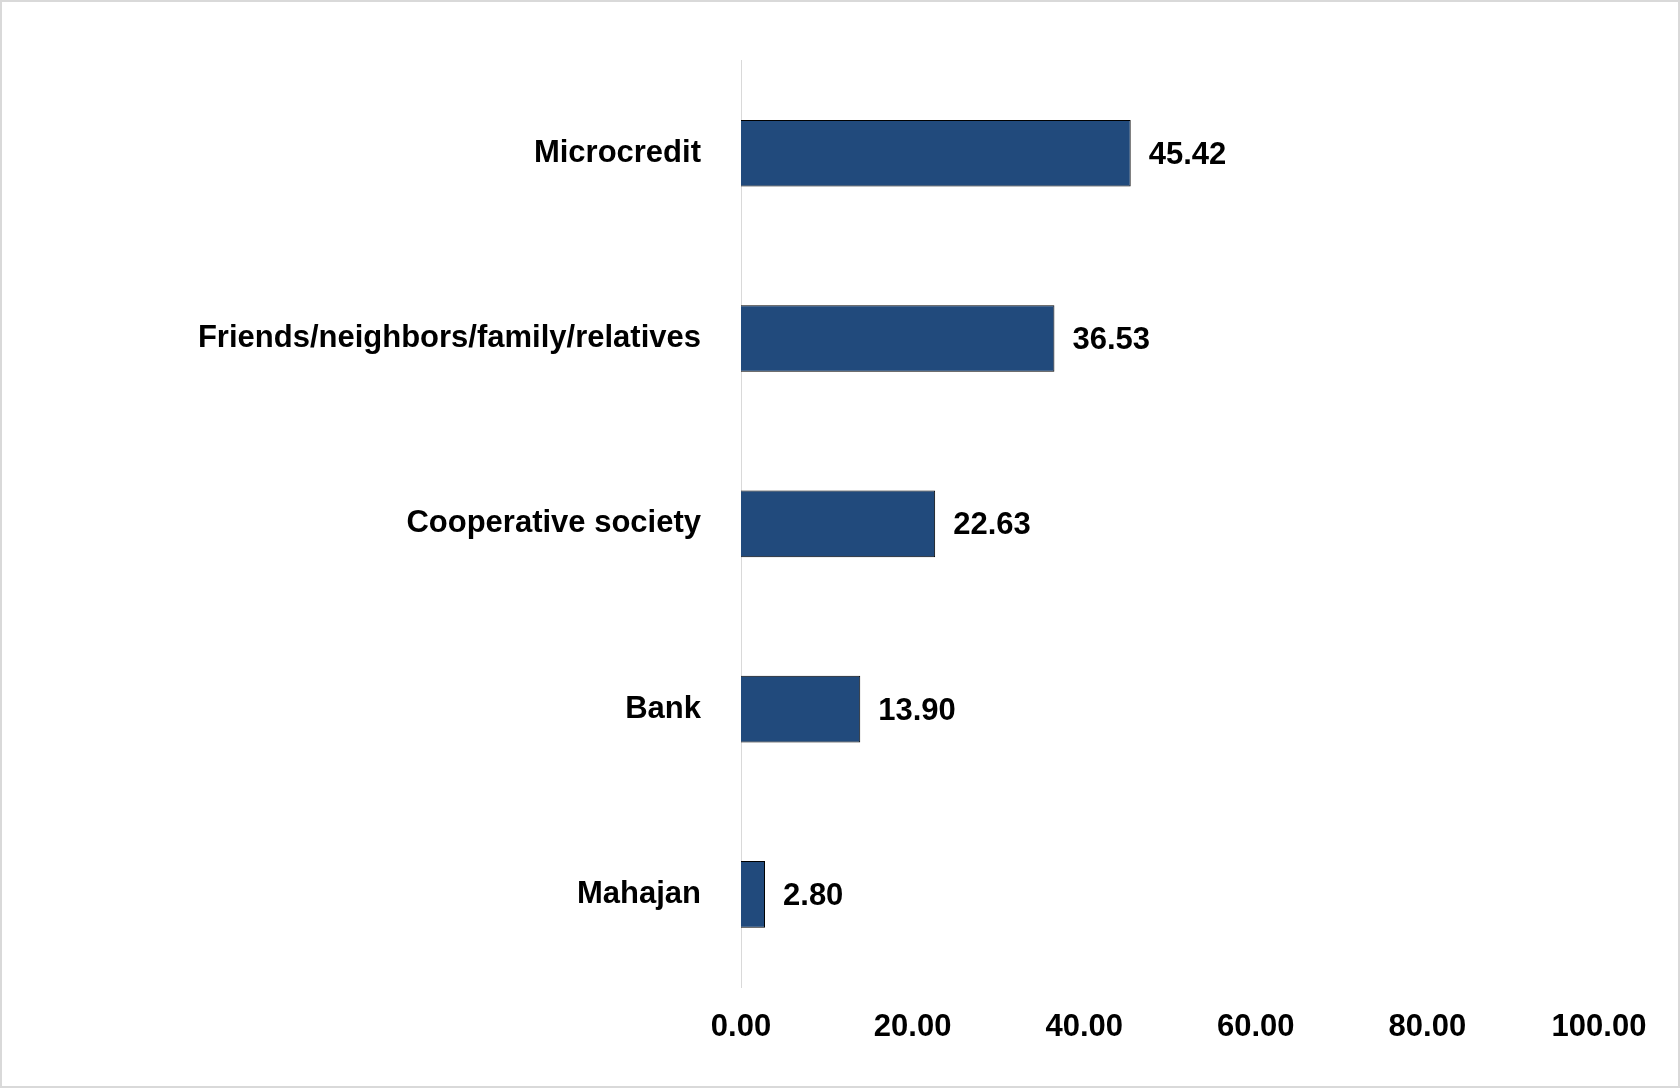 This screenshot has width=1680, height=1088. What do you see at coordinates (638, 892) in the screenshot?
I see `y-tick-label: Mahajan` at bounding box center [638, 892].